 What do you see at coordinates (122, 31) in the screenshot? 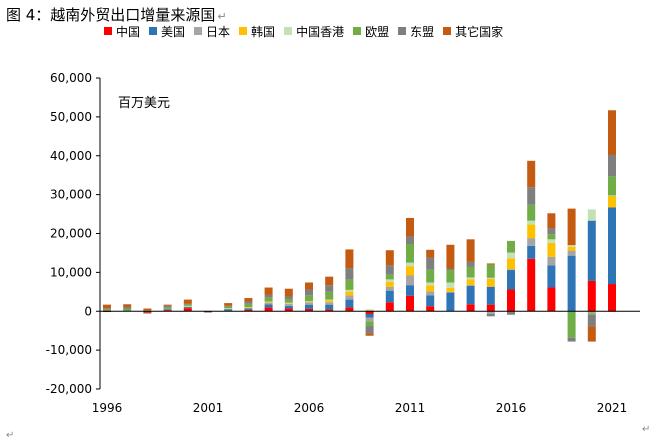
I see `legend-item: 中国` at bounding box center [122, 31].